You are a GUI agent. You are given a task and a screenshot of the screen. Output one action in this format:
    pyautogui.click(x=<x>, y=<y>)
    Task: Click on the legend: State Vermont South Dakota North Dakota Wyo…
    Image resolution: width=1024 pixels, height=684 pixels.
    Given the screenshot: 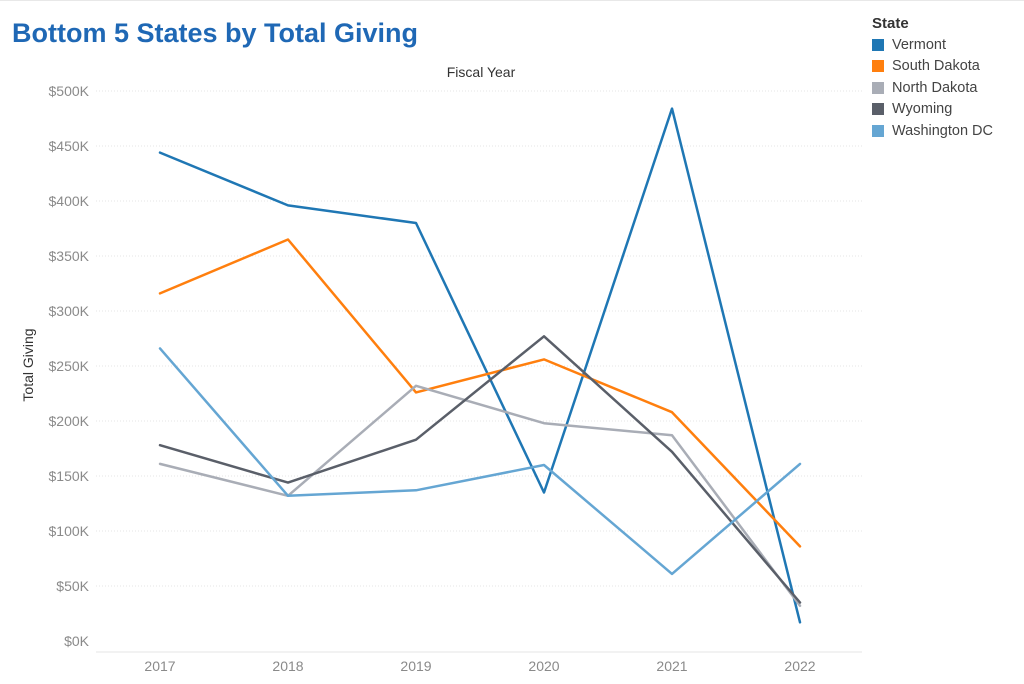 What is the action you would take?
    pyautogui.click(x=947, y=78)
    